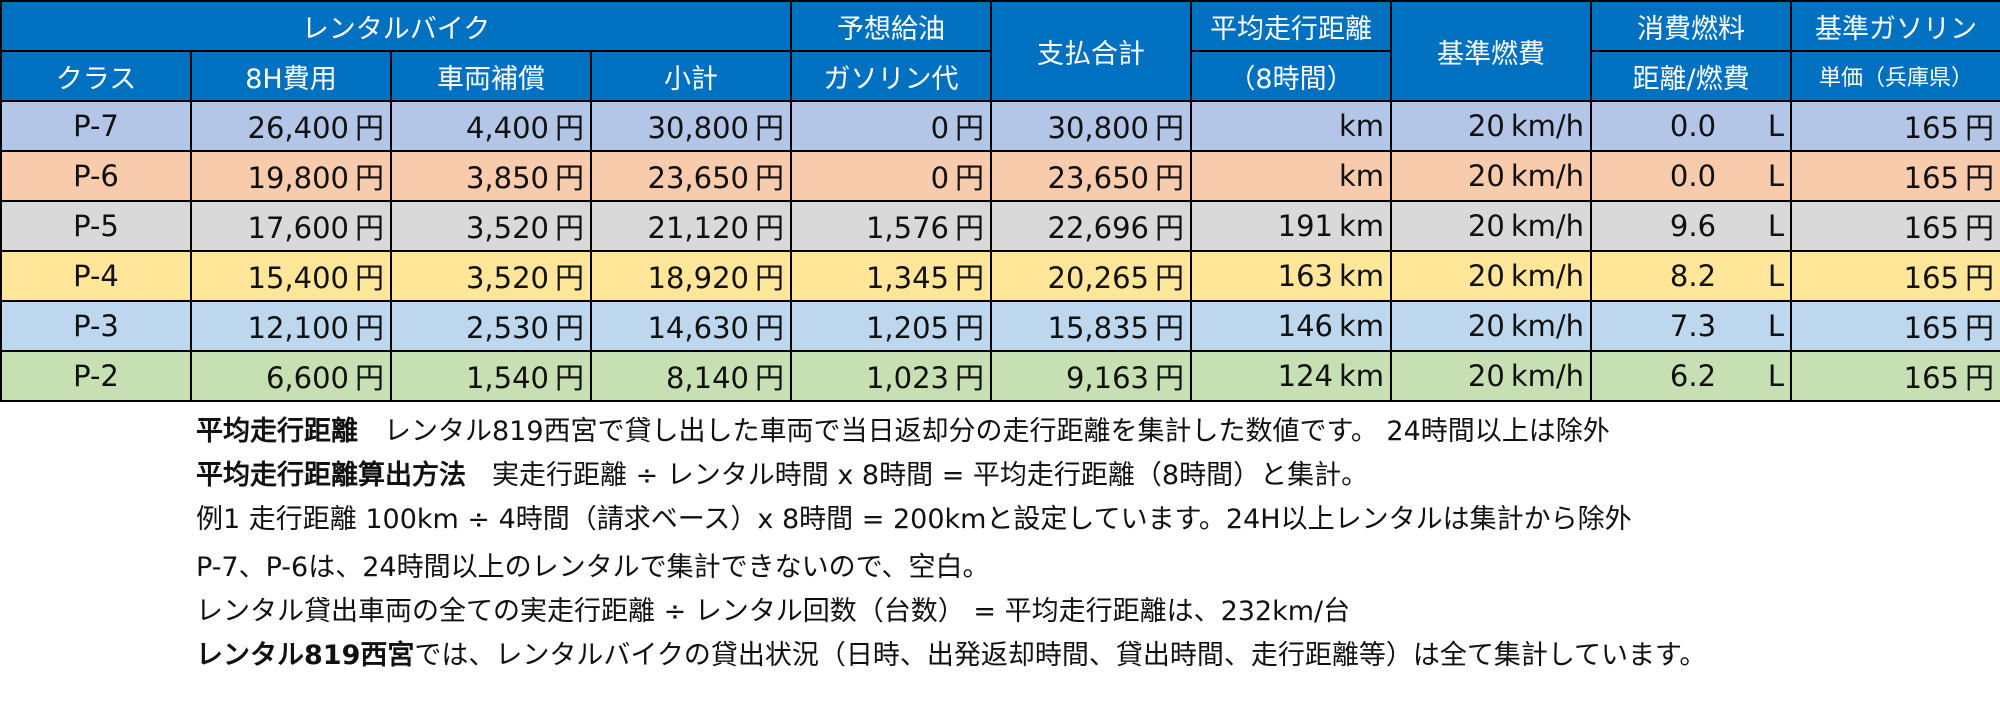 Image resolution: width=2000 pixels, height=710 pixels. I want to click on header-subtotal: 小計, so click(691, 76).